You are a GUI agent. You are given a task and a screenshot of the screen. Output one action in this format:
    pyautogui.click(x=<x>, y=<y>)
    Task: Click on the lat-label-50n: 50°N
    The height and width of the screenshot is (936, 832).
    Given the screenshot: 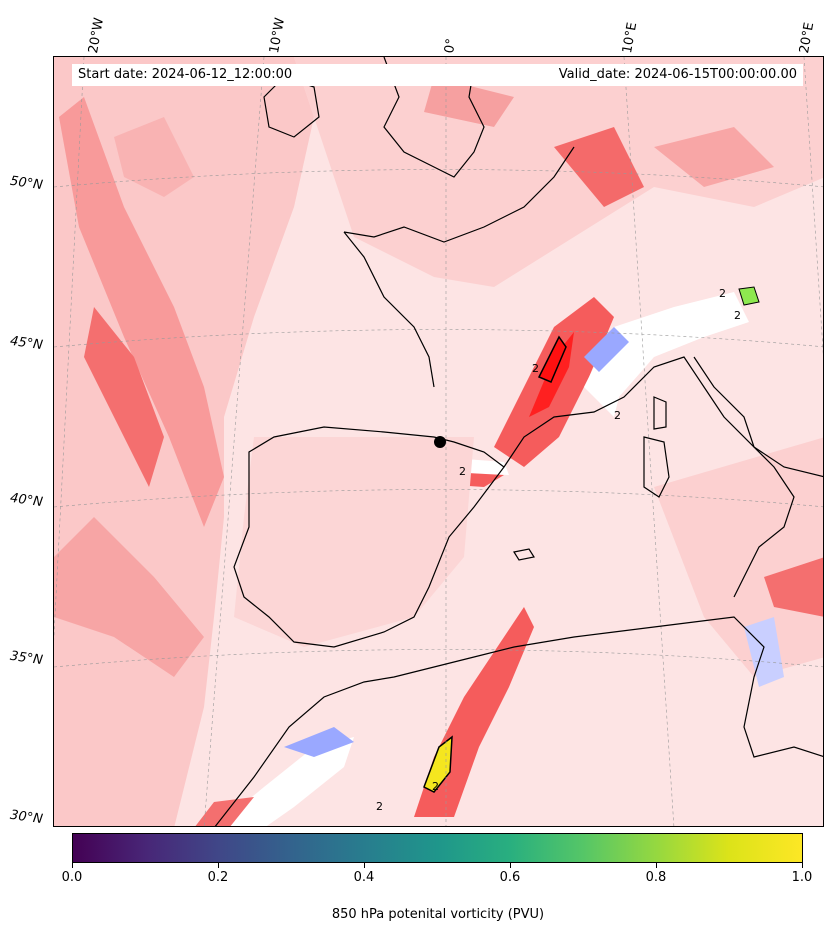 What is the action you would take?
    pyautogui.click(x=26, y=183)
    